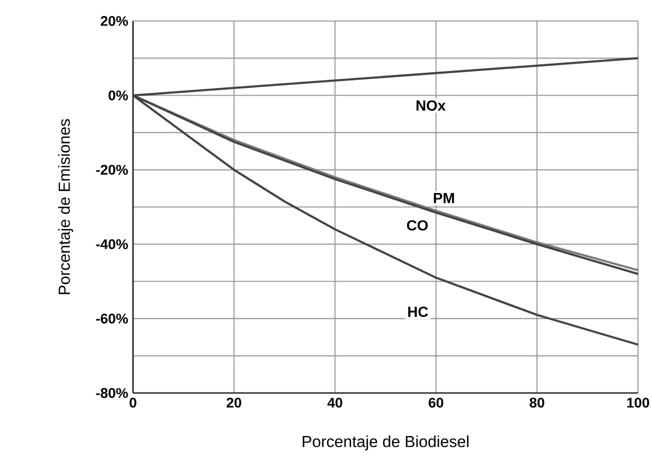  I want to click on x-tick-label: 60, so click(436, 403).